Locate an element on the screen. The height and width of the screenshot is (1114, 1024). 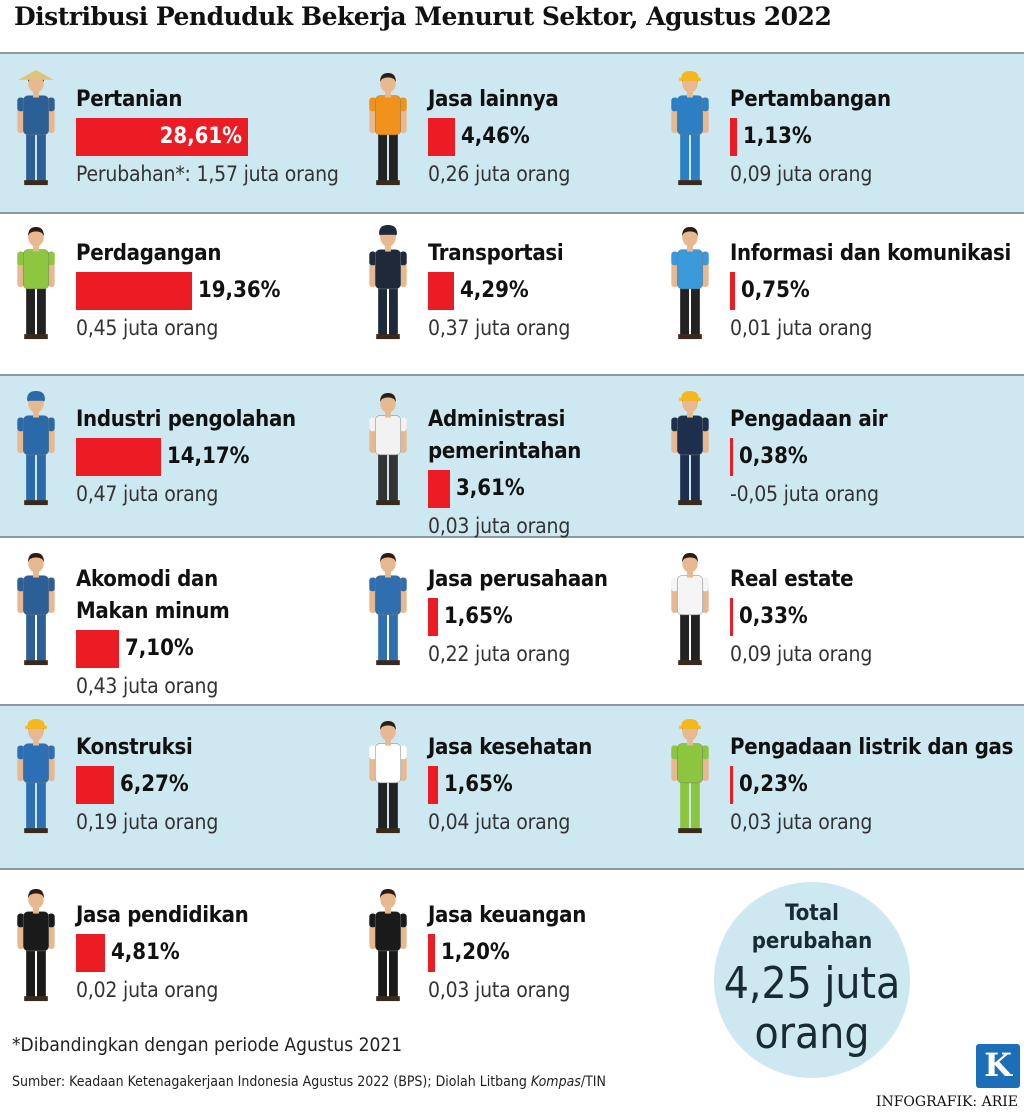
sector-label: Pertanian is located at coordinates (129, 99).